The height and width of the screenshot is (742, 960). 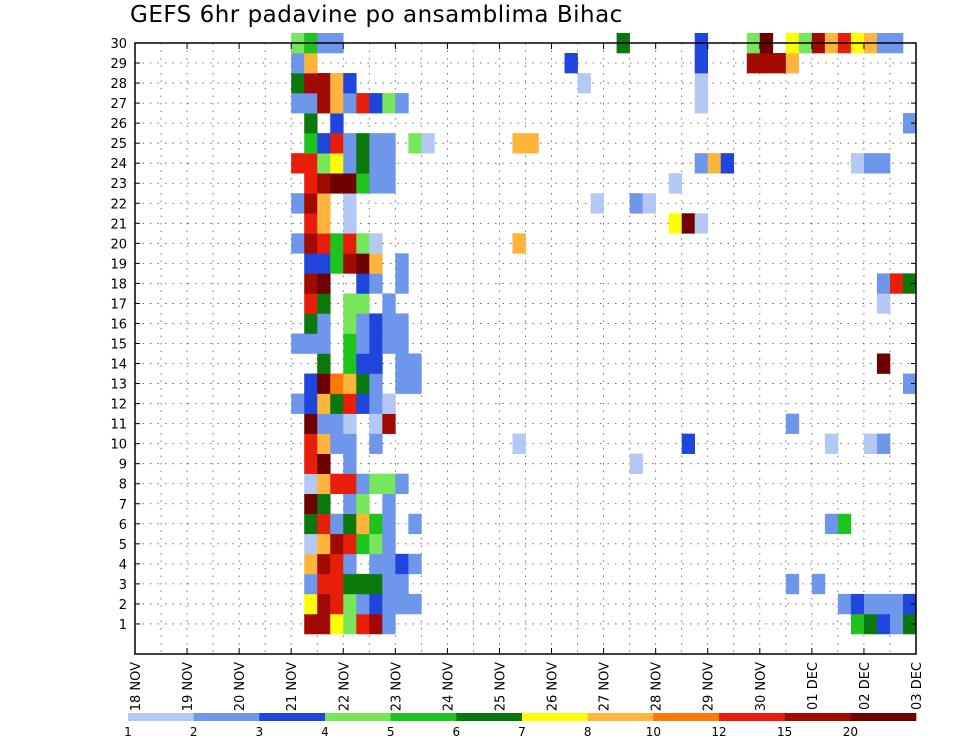 I want to click on x-tick-label: 25 NOV, so click(x=500, y=686).